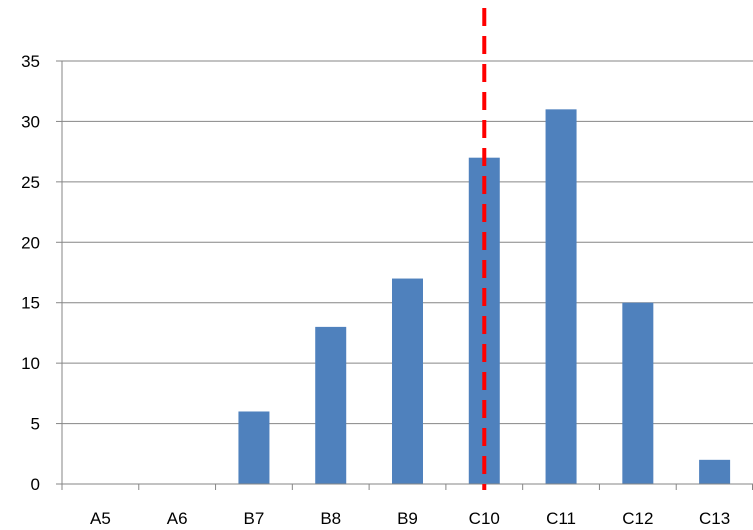  What do you see at coordinates (35, 484) in the screenshot?
I see `y-tick-label: 0` at bounding box center [35, 484].